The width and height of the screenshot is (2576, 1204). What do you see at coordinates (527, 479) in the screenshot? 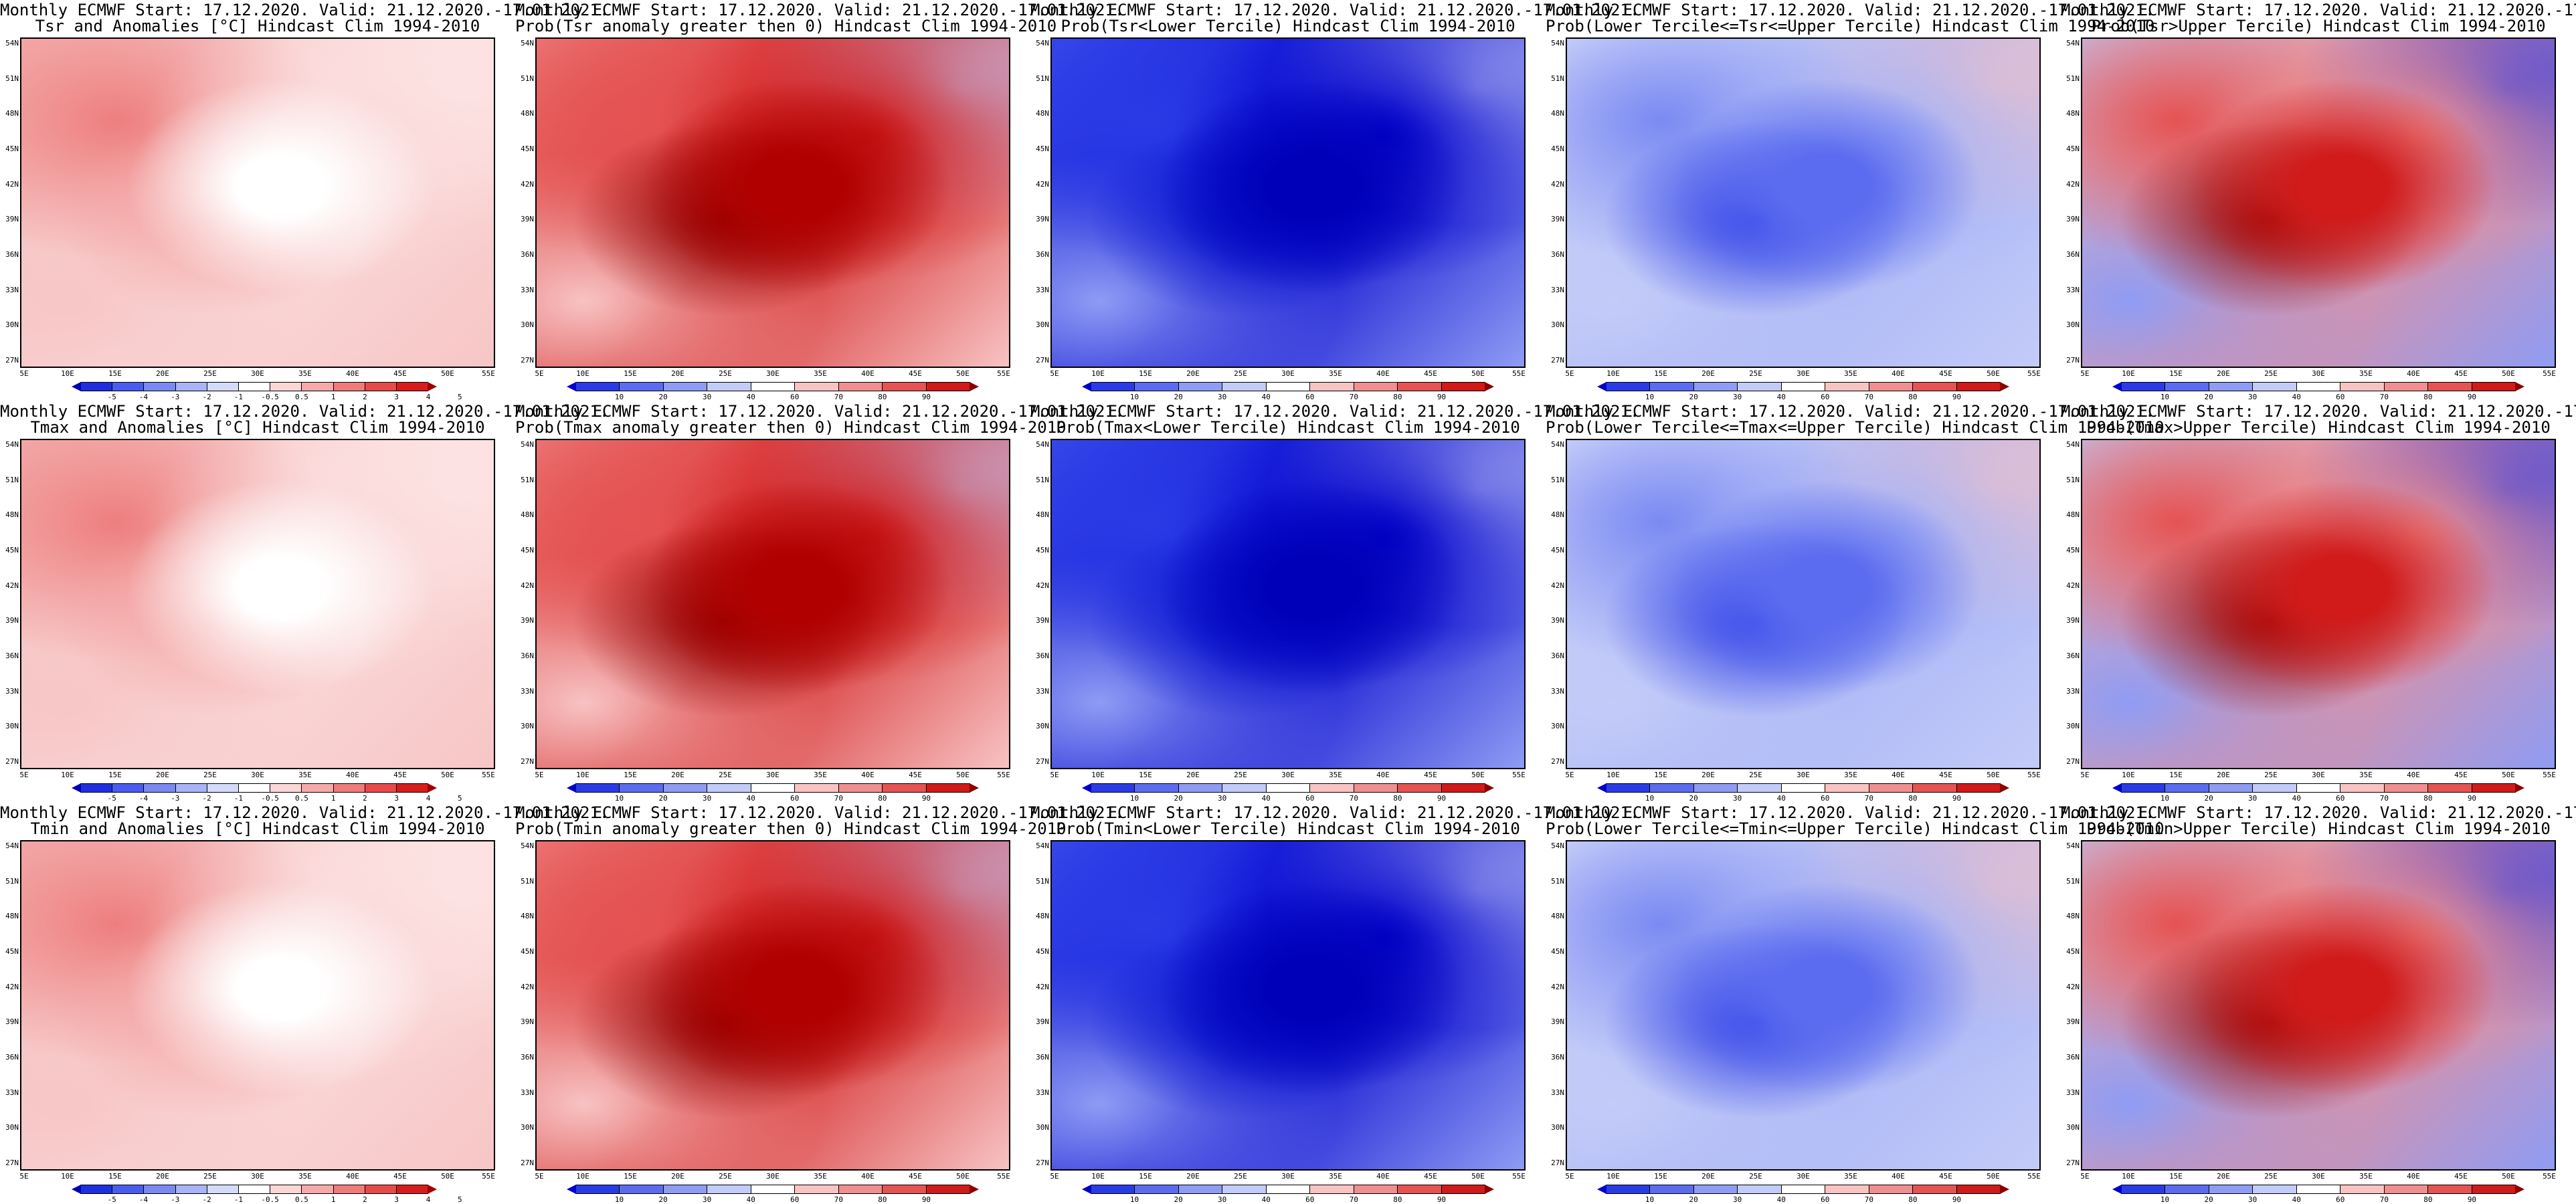
I see `latitude-label: 51N` at bounding box center [527, 479].